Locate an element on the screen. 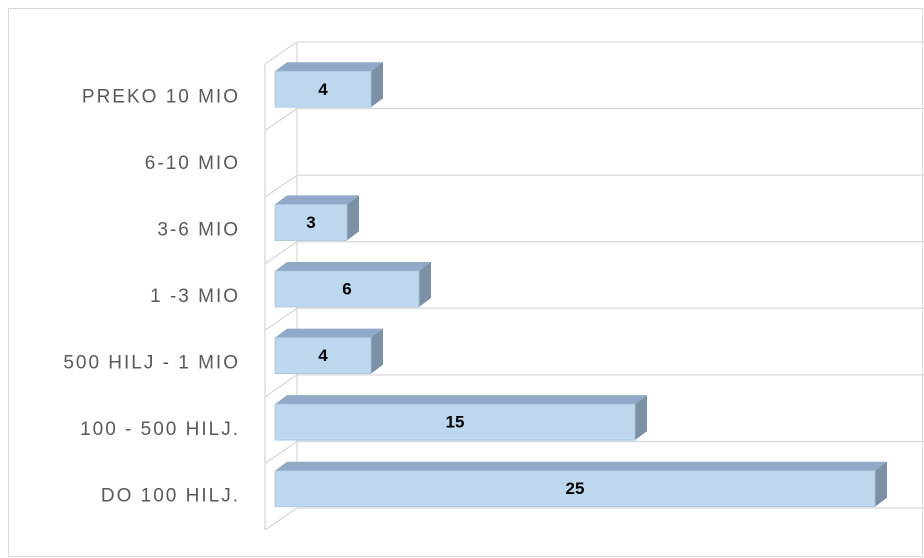 The height and width of the screenshot is (558, 924). data-label: 3 is located at coordinates (310, 222).